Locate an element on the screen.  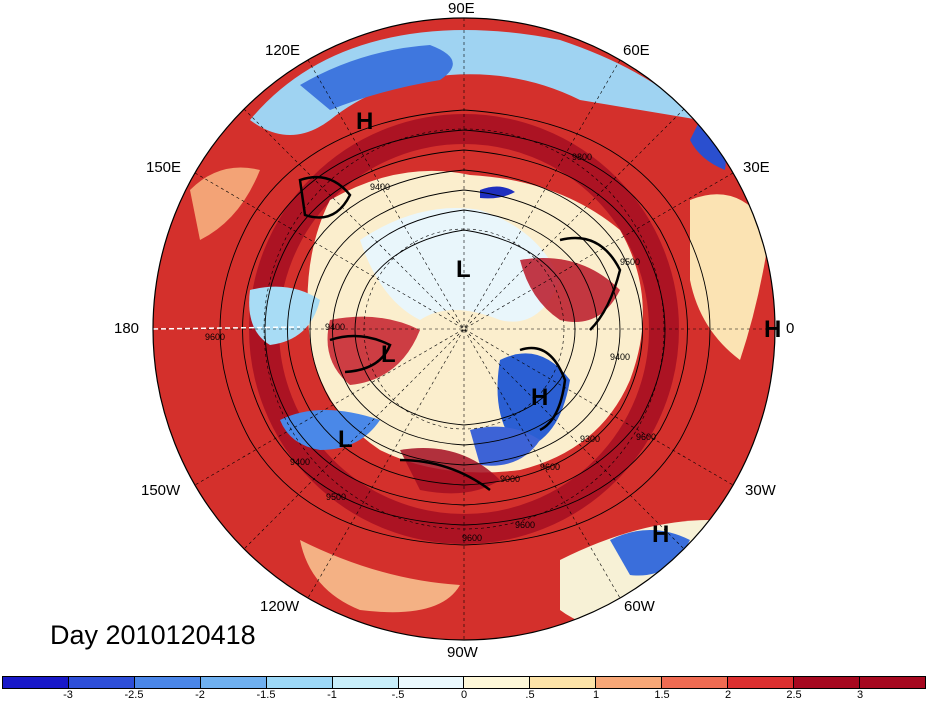
colorbar-tick-label: -1 is located at coordinates (332, 695).